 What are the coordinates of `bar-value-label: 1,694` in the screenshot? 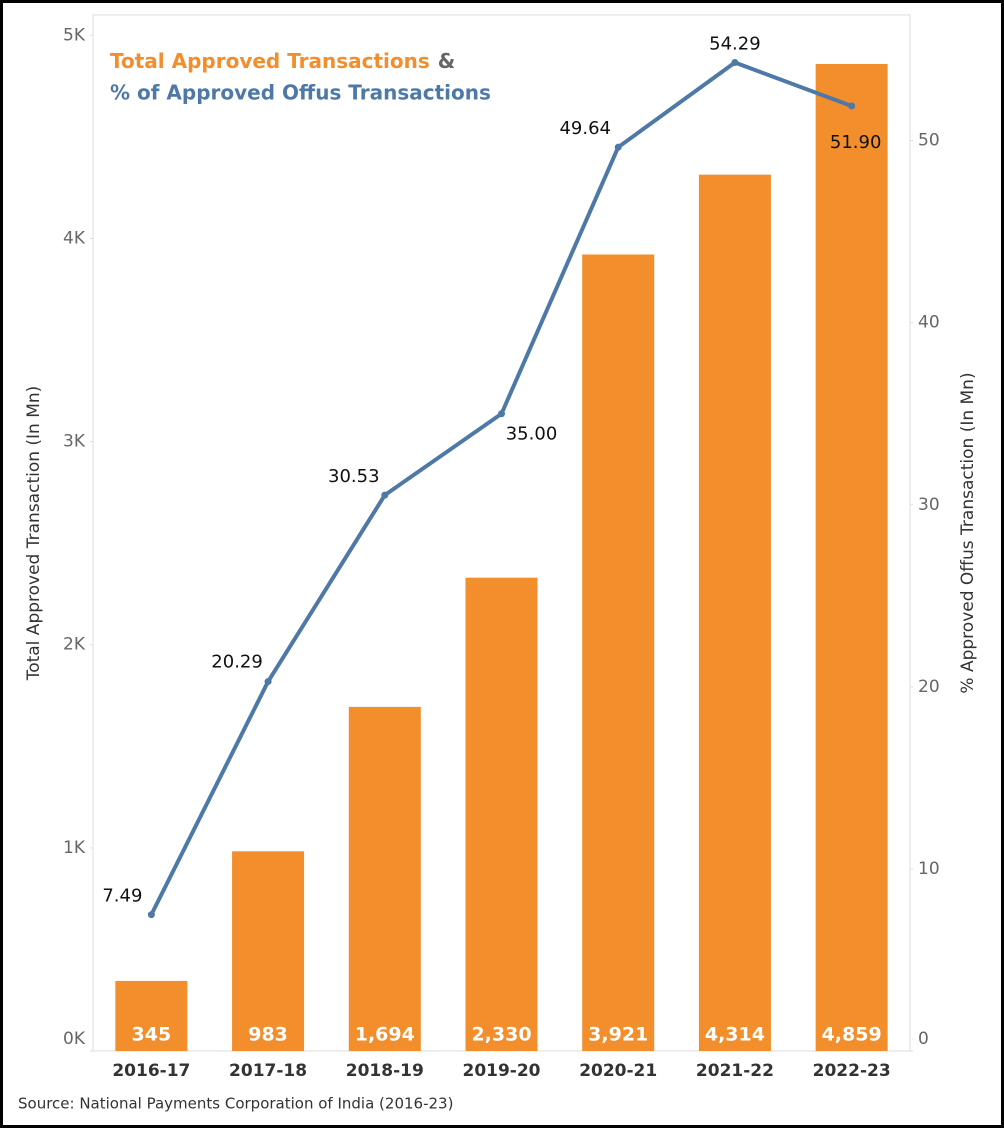 It's located at (385, 1035).